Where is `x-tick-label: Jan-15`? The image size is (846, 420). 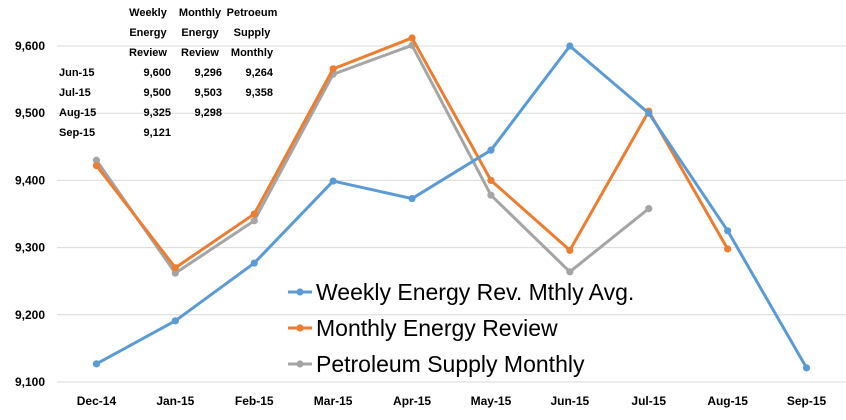 x-tick-label: Jan-15 is located at coordinates (175, 401).